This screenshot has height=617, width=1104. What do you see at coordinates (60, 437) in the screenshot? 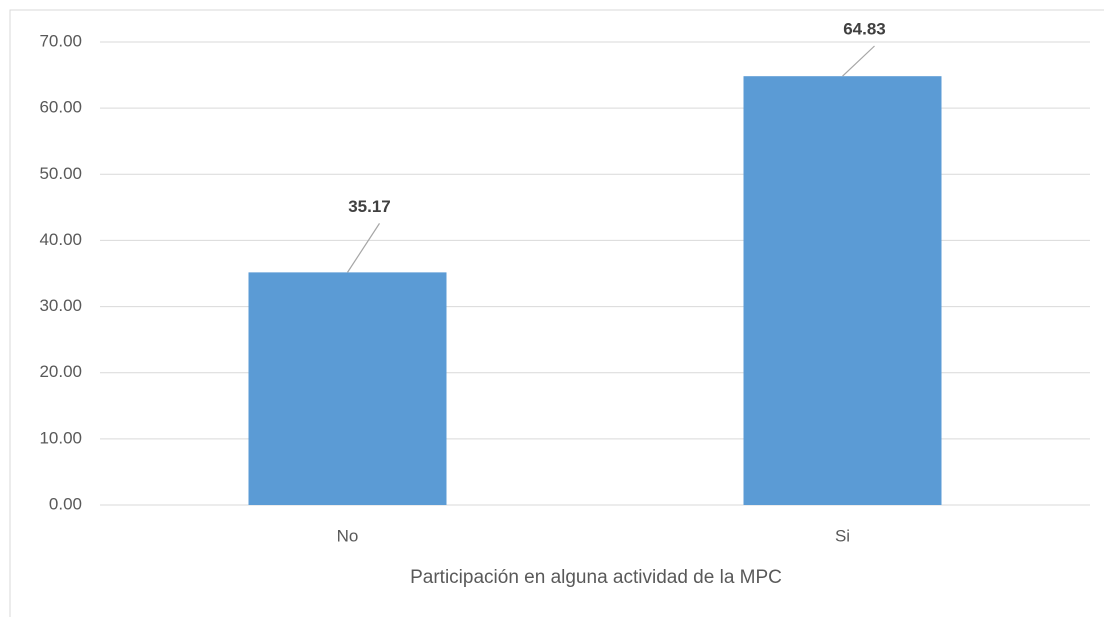
I see `y-tick-label: 10.00` at bounding box center [60, 437].